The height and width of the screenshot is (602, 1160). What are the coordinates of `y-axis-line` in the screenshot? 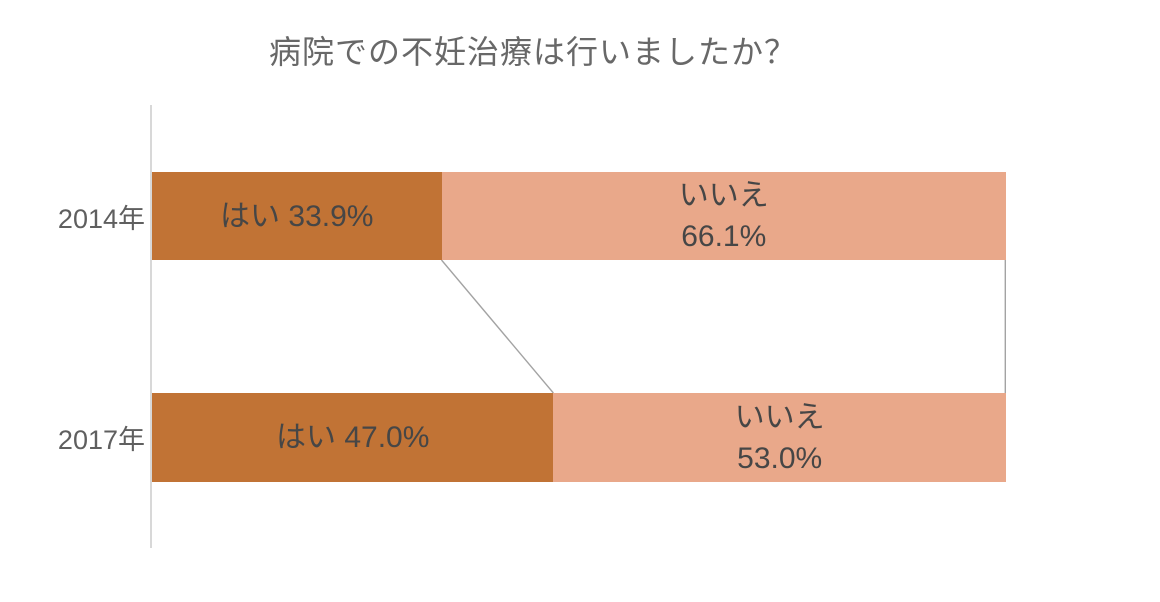 It's located at (151, 326).